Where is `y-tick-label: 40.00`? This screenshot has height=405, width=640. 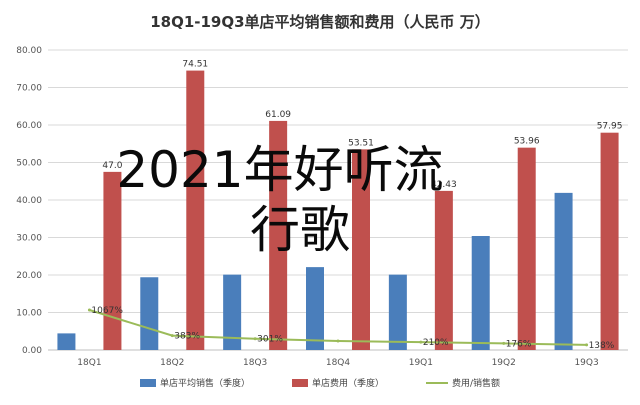 y-tick-label: 40.00 is located at coordinates (29, 201).